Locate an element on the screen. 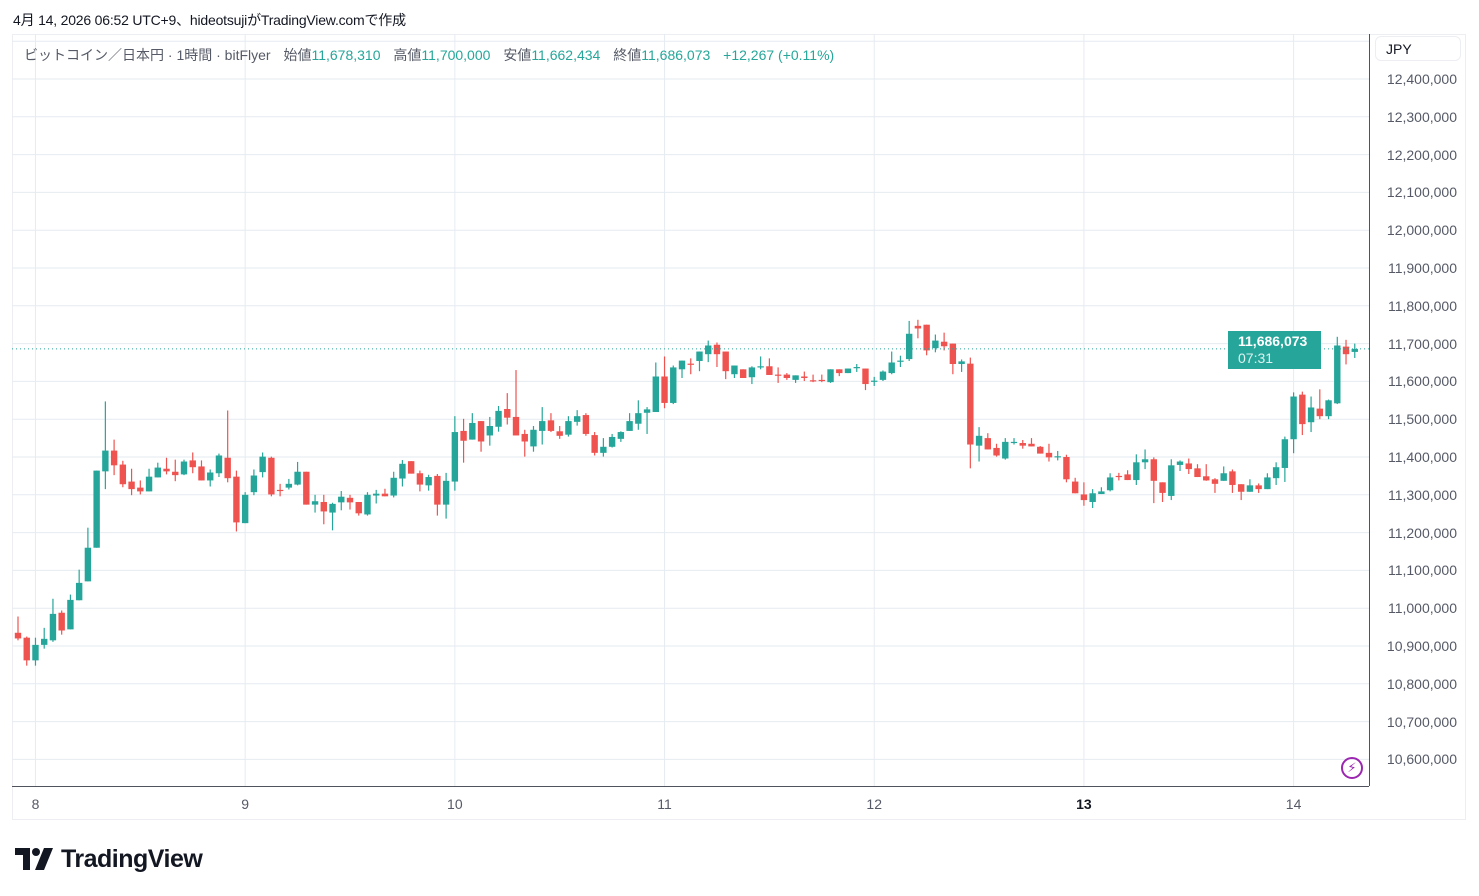 This screenshot has height=896, width=1479. price-tick-label: 11,600,000 is located at coordinates (1422, 381).